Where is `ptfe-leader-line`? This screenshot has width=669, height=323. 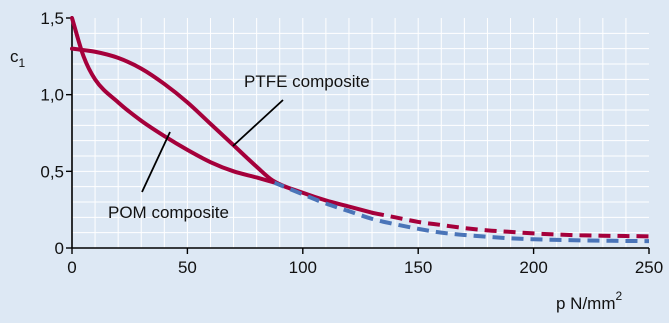
ptfe-leader-line is located at coordinates (258, 123).